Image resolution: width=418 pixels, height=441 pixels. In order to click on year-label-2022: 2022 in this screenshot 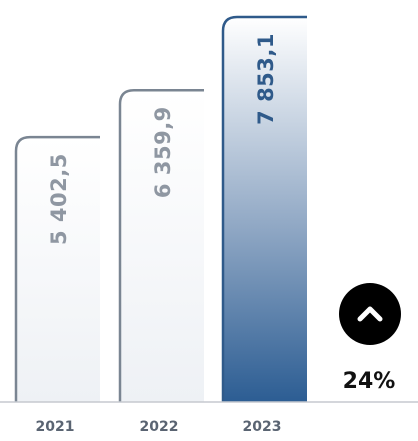, I will do `click(159, 427)`.